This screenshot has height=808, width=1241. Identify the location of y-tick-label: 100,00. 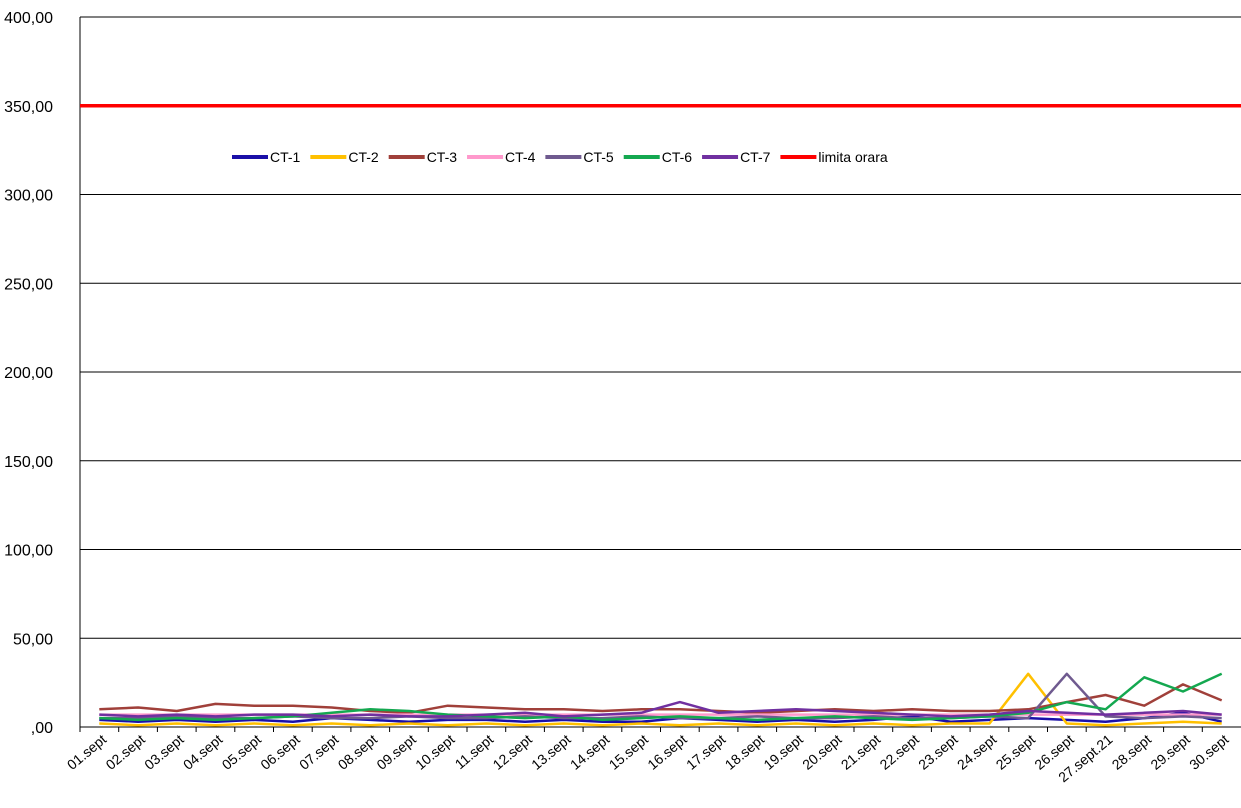
(28, 551).